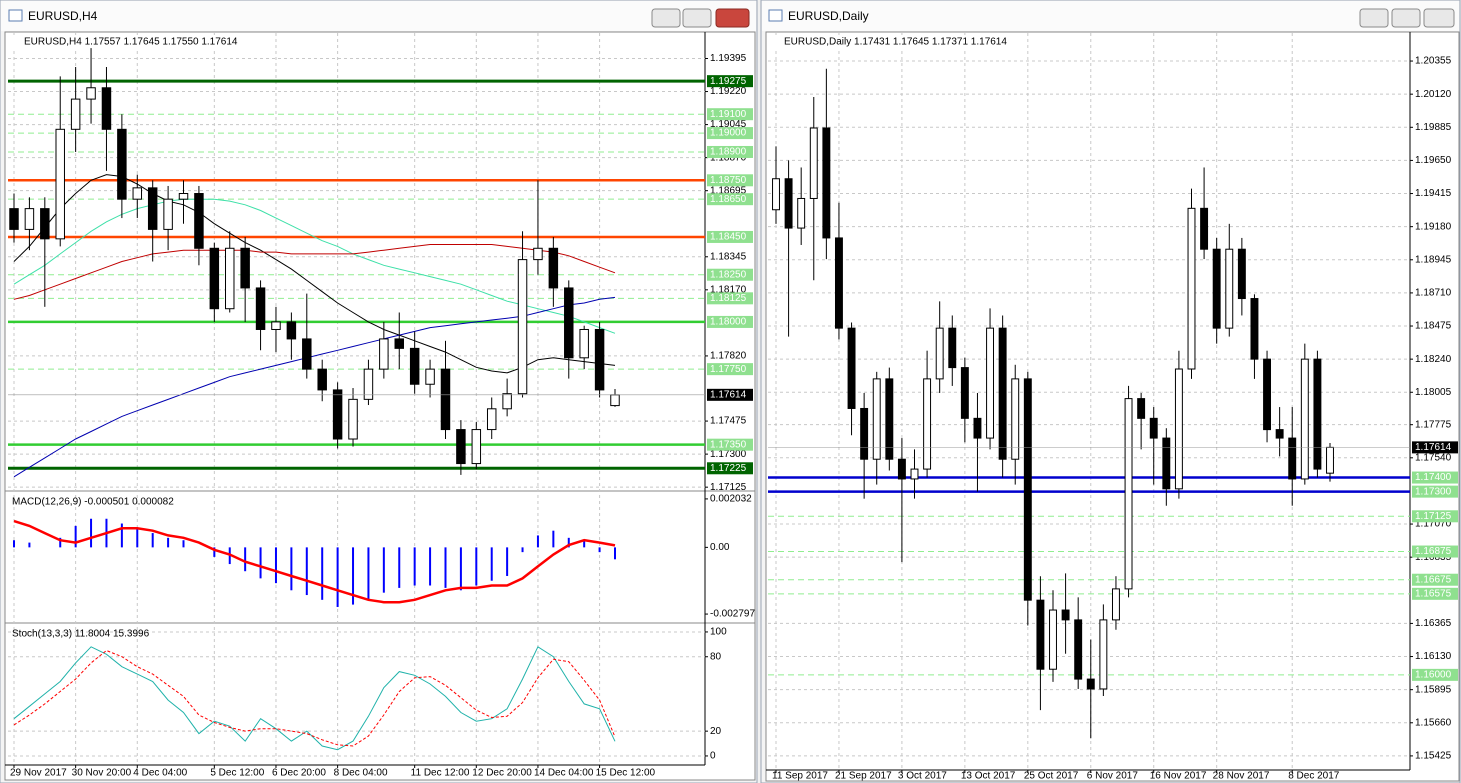  Describe the element at coordinates (720, 547) in the screenshot. I see `y-tick-label: 0.00` at that location.